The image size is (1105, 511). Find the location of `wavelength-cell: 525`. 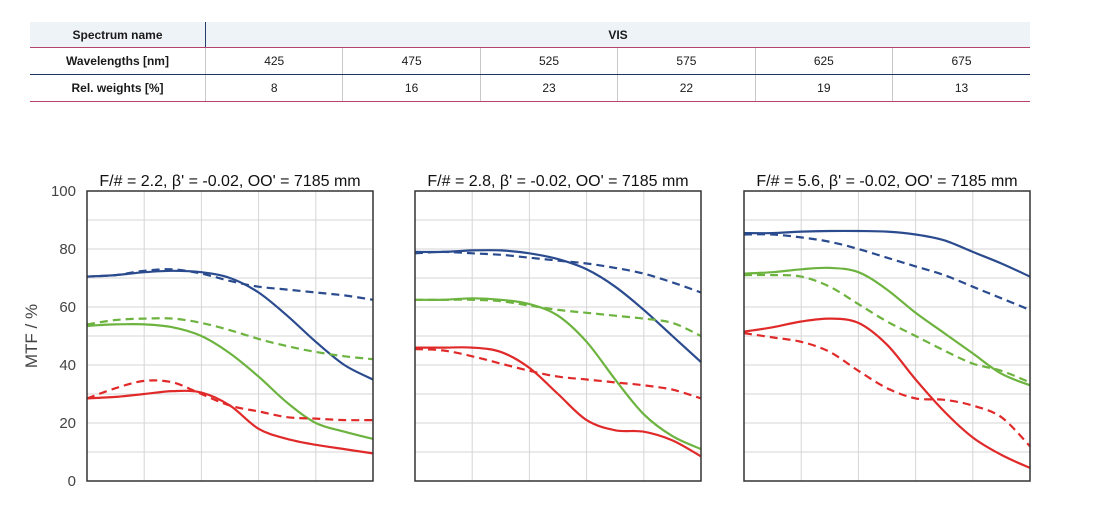

wavelength-cell: 525 is located at coordinates (549, 61).